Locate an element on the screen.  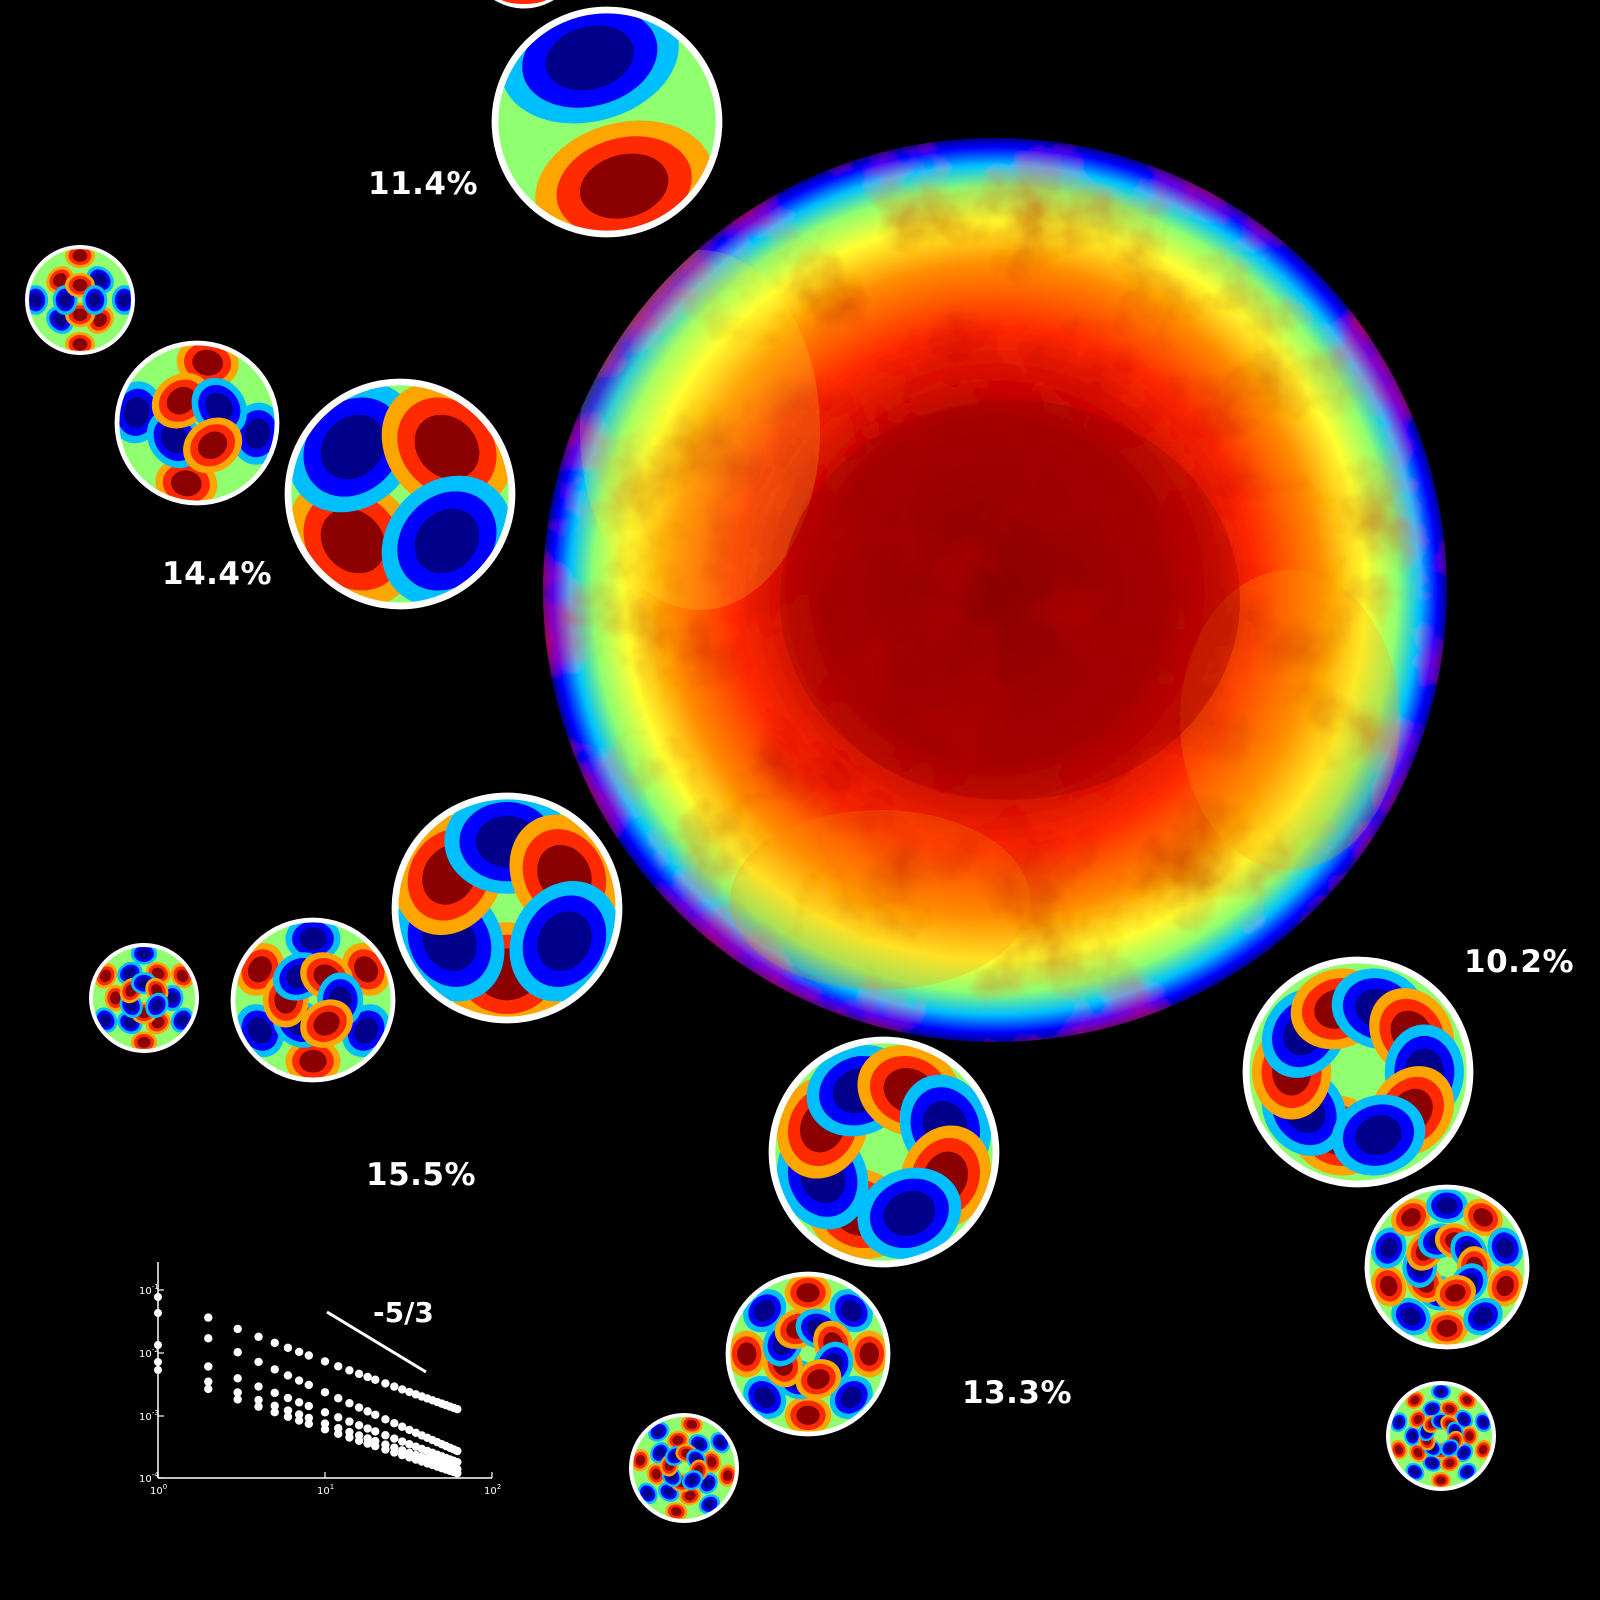
slope-label: -5/3 is located at coordinates (403, 1312).